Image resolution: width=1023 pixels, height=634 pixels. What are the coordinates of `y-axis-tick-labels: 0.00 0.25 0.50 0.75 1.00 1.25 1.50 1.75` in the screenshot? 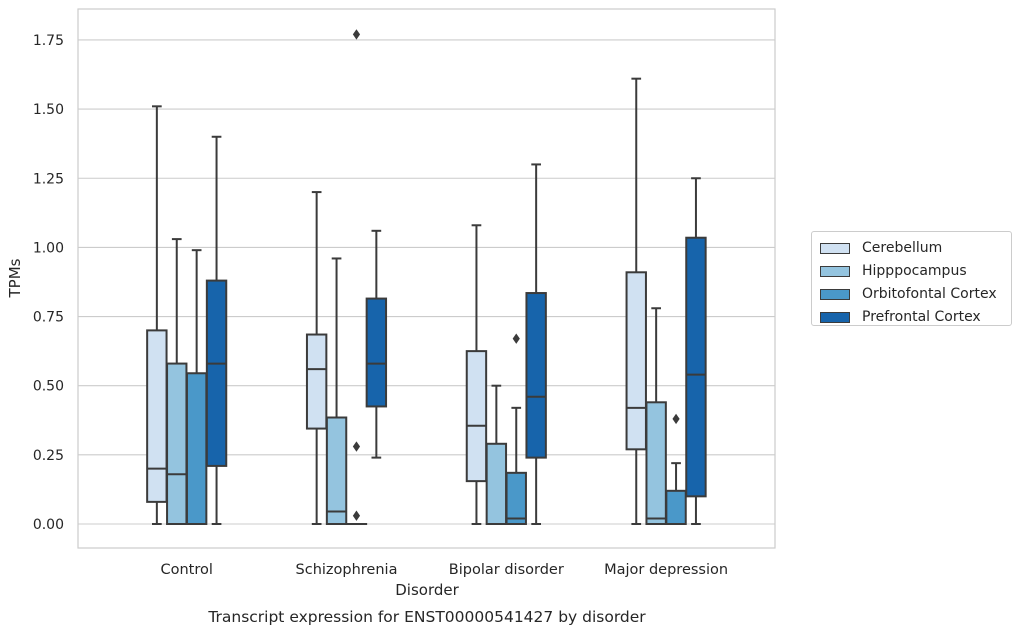 It's located at (48, 283).